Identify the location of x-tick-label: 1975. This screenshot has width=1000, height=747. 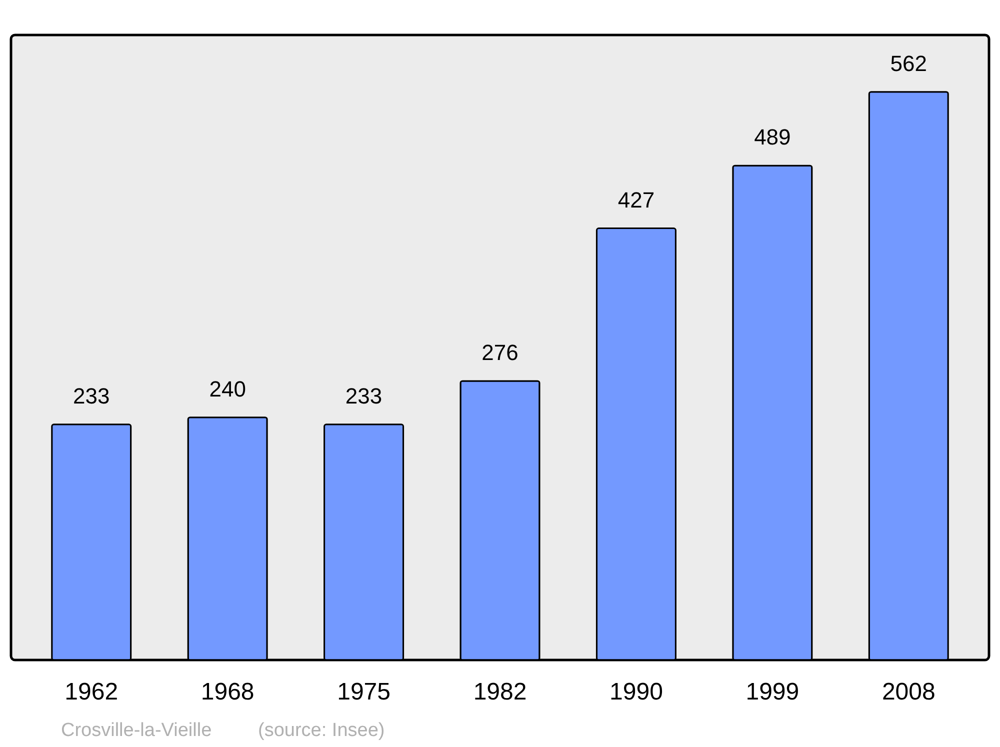
(363, 692).